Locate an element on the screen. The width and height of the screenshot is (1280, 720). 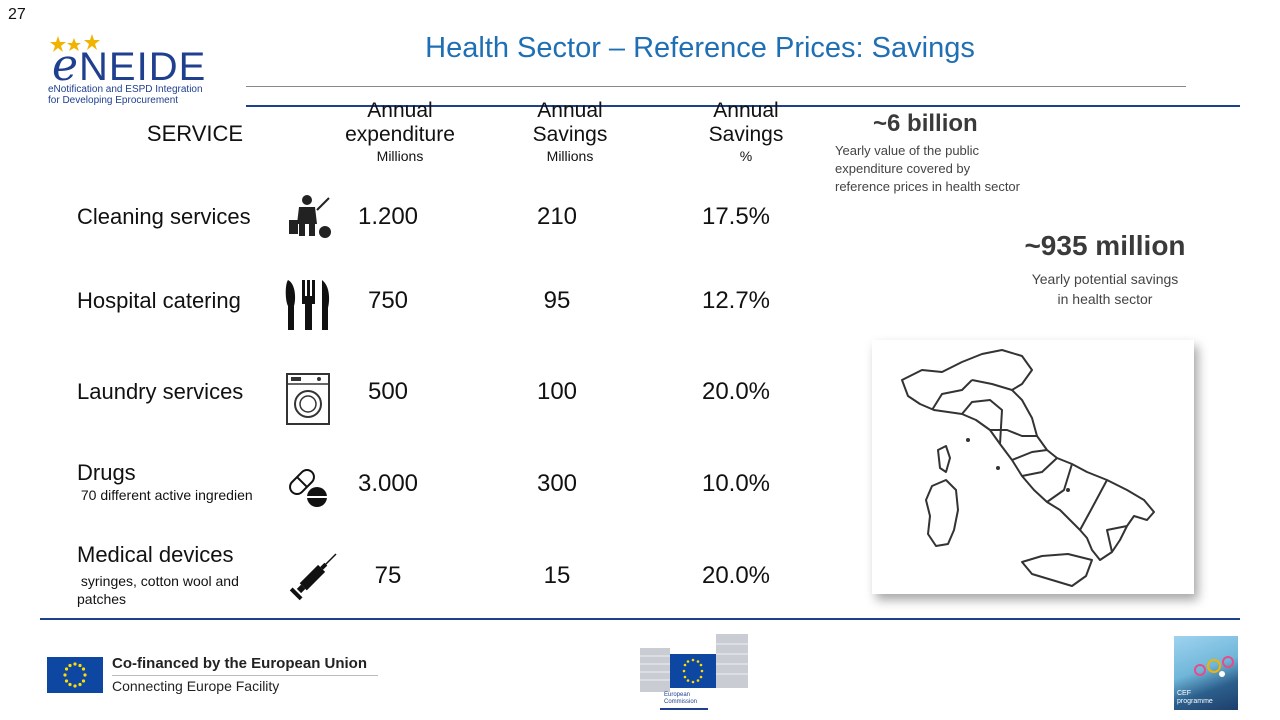
pct-devices: 20.0% is located at coordinates (736, 575).